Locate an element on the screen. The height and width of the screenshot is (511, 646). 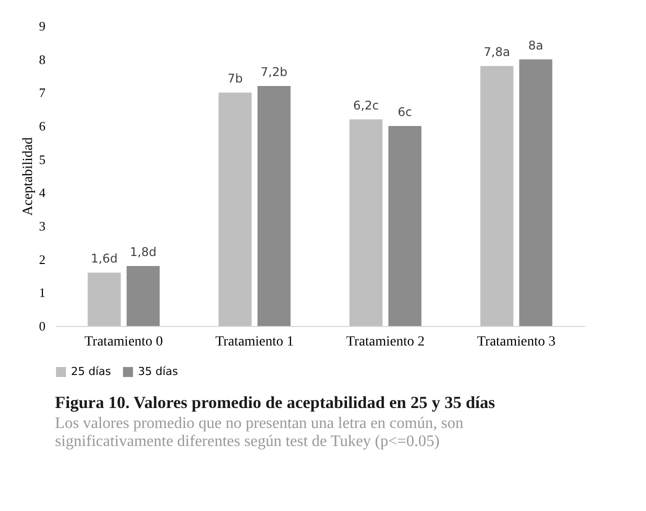
text: Figura 10. Valores promedio de aceptabilidad en 25 y 35 días is located at coordinates (275, 402).